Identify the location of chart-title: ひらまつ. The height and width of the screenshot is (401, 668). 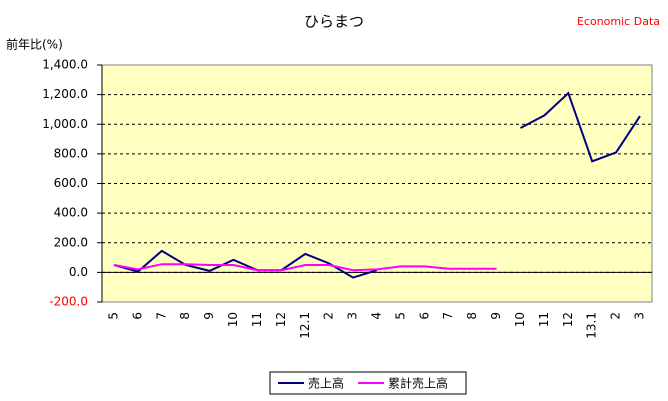
(334, 22).